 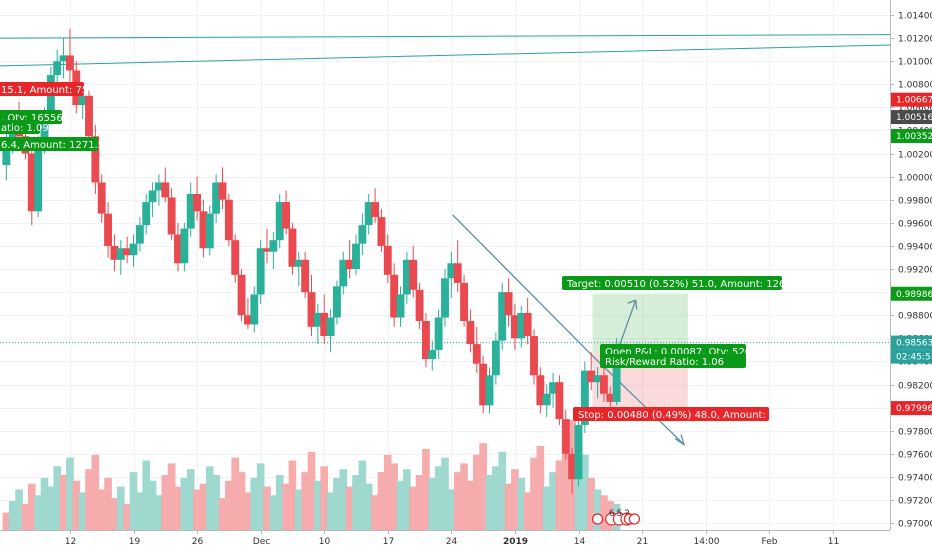 What do you see at coordinates (452, 538) in the screenshot?
I see `time-axis: 12 19 26 Dec 10 17 24 2019 14 21 14:00 Feb 11` at bounding box center [452, 538].